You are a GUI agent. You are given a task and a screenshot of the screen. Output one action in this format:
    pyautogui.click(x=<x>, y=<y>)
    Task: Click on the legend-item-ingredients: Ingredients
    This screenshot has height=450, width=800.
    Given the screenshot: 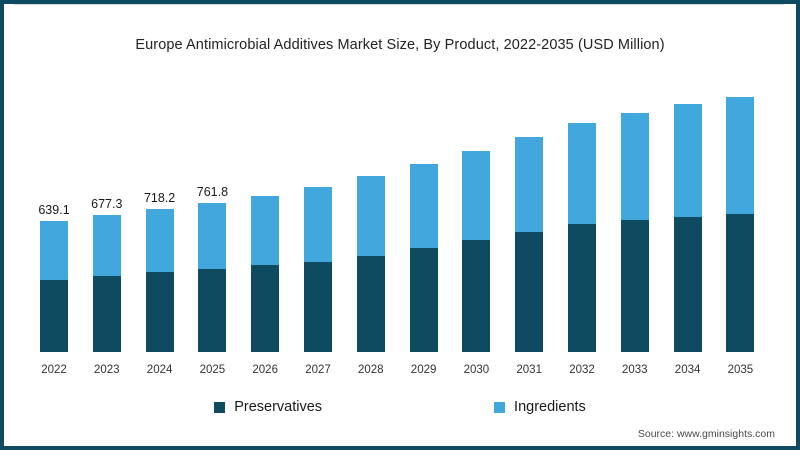 What is the action you would take?
    pyautogui.click(x=540, y=407)
    